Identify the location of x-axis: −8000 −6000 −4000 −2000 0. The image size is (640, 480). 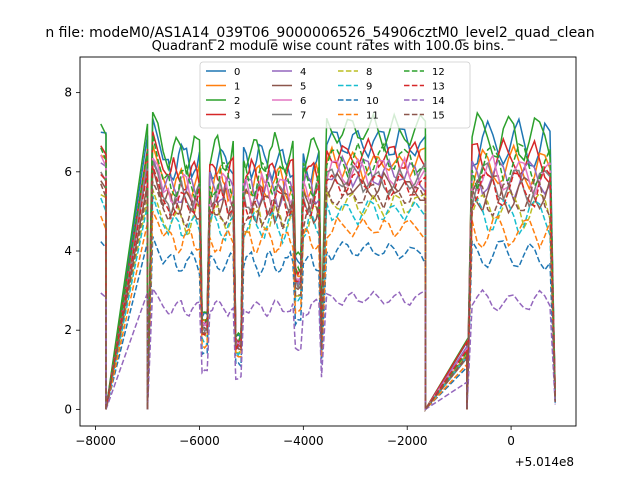
(295, 437).